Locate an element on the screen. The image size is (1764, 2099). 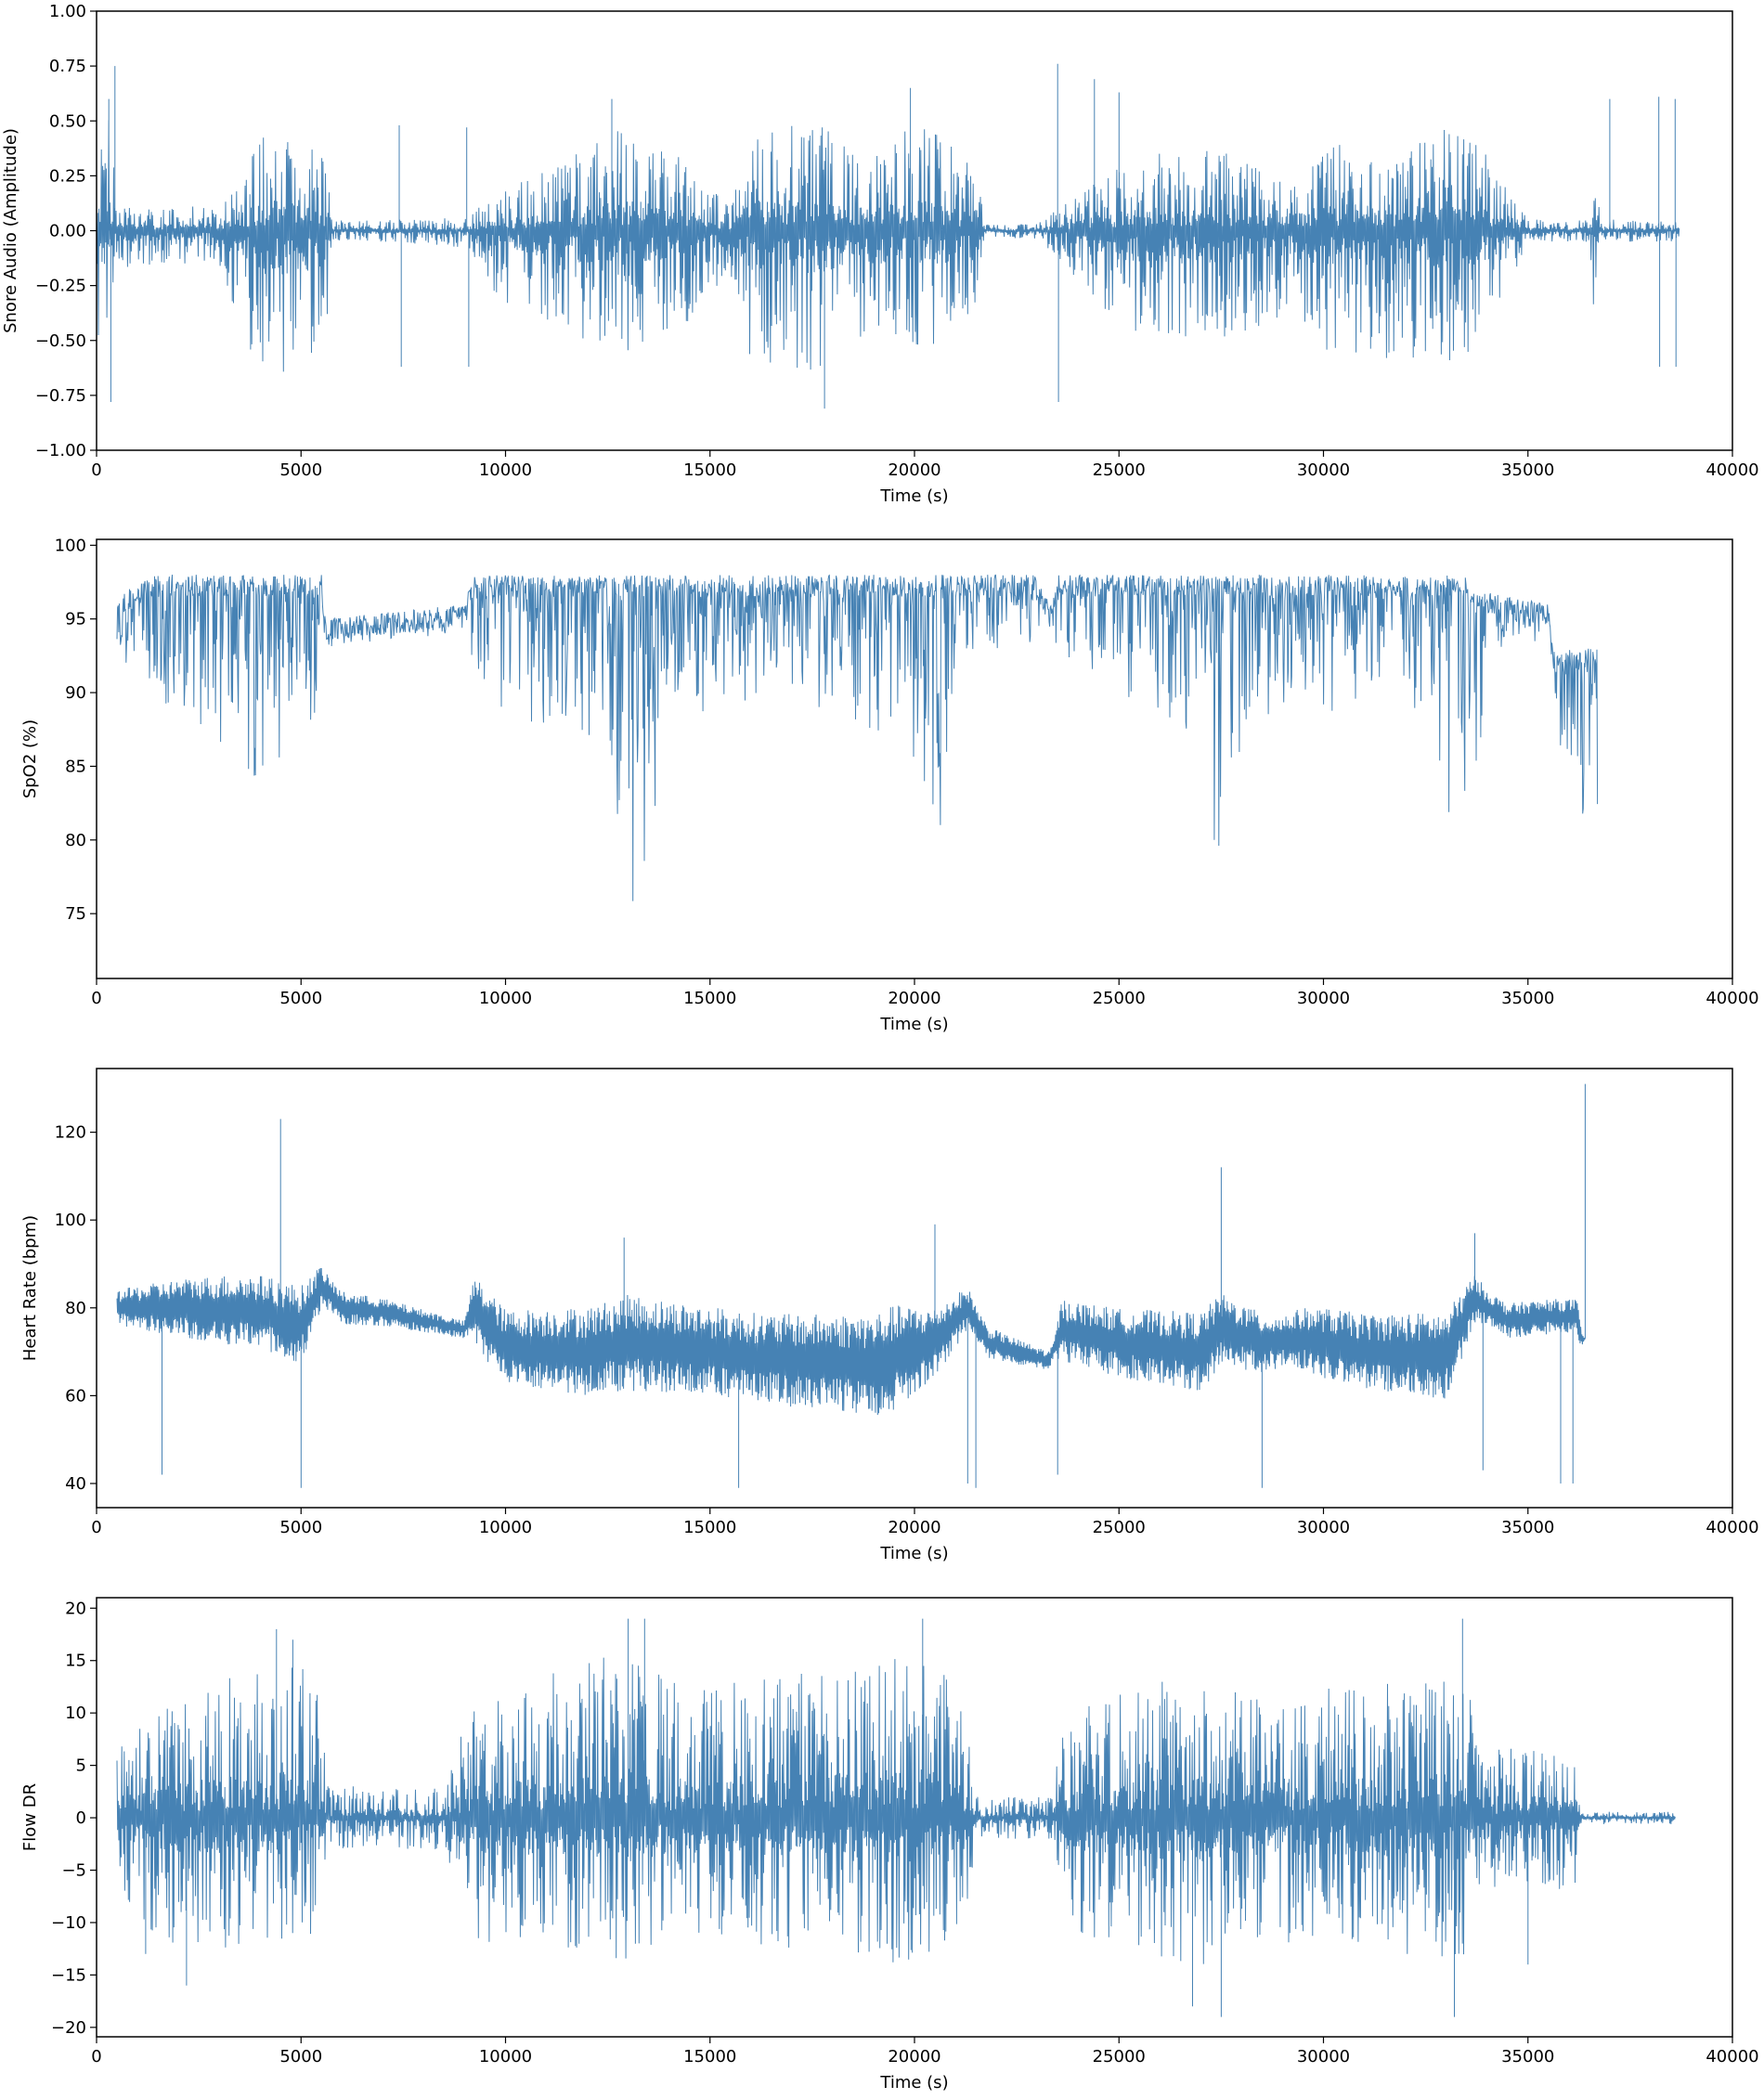
snore-audio-signal-line is located at coordinates (888, 236).